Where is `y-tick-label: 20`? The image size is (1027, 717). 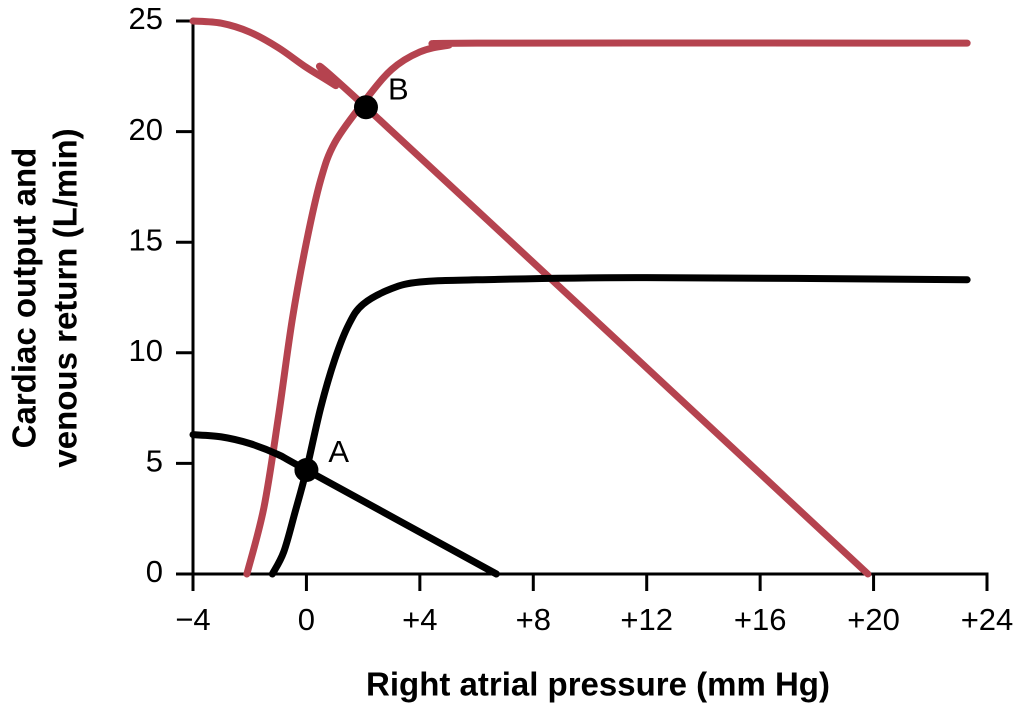 y-tick-label: 20 is located at coordinates (146, 129).